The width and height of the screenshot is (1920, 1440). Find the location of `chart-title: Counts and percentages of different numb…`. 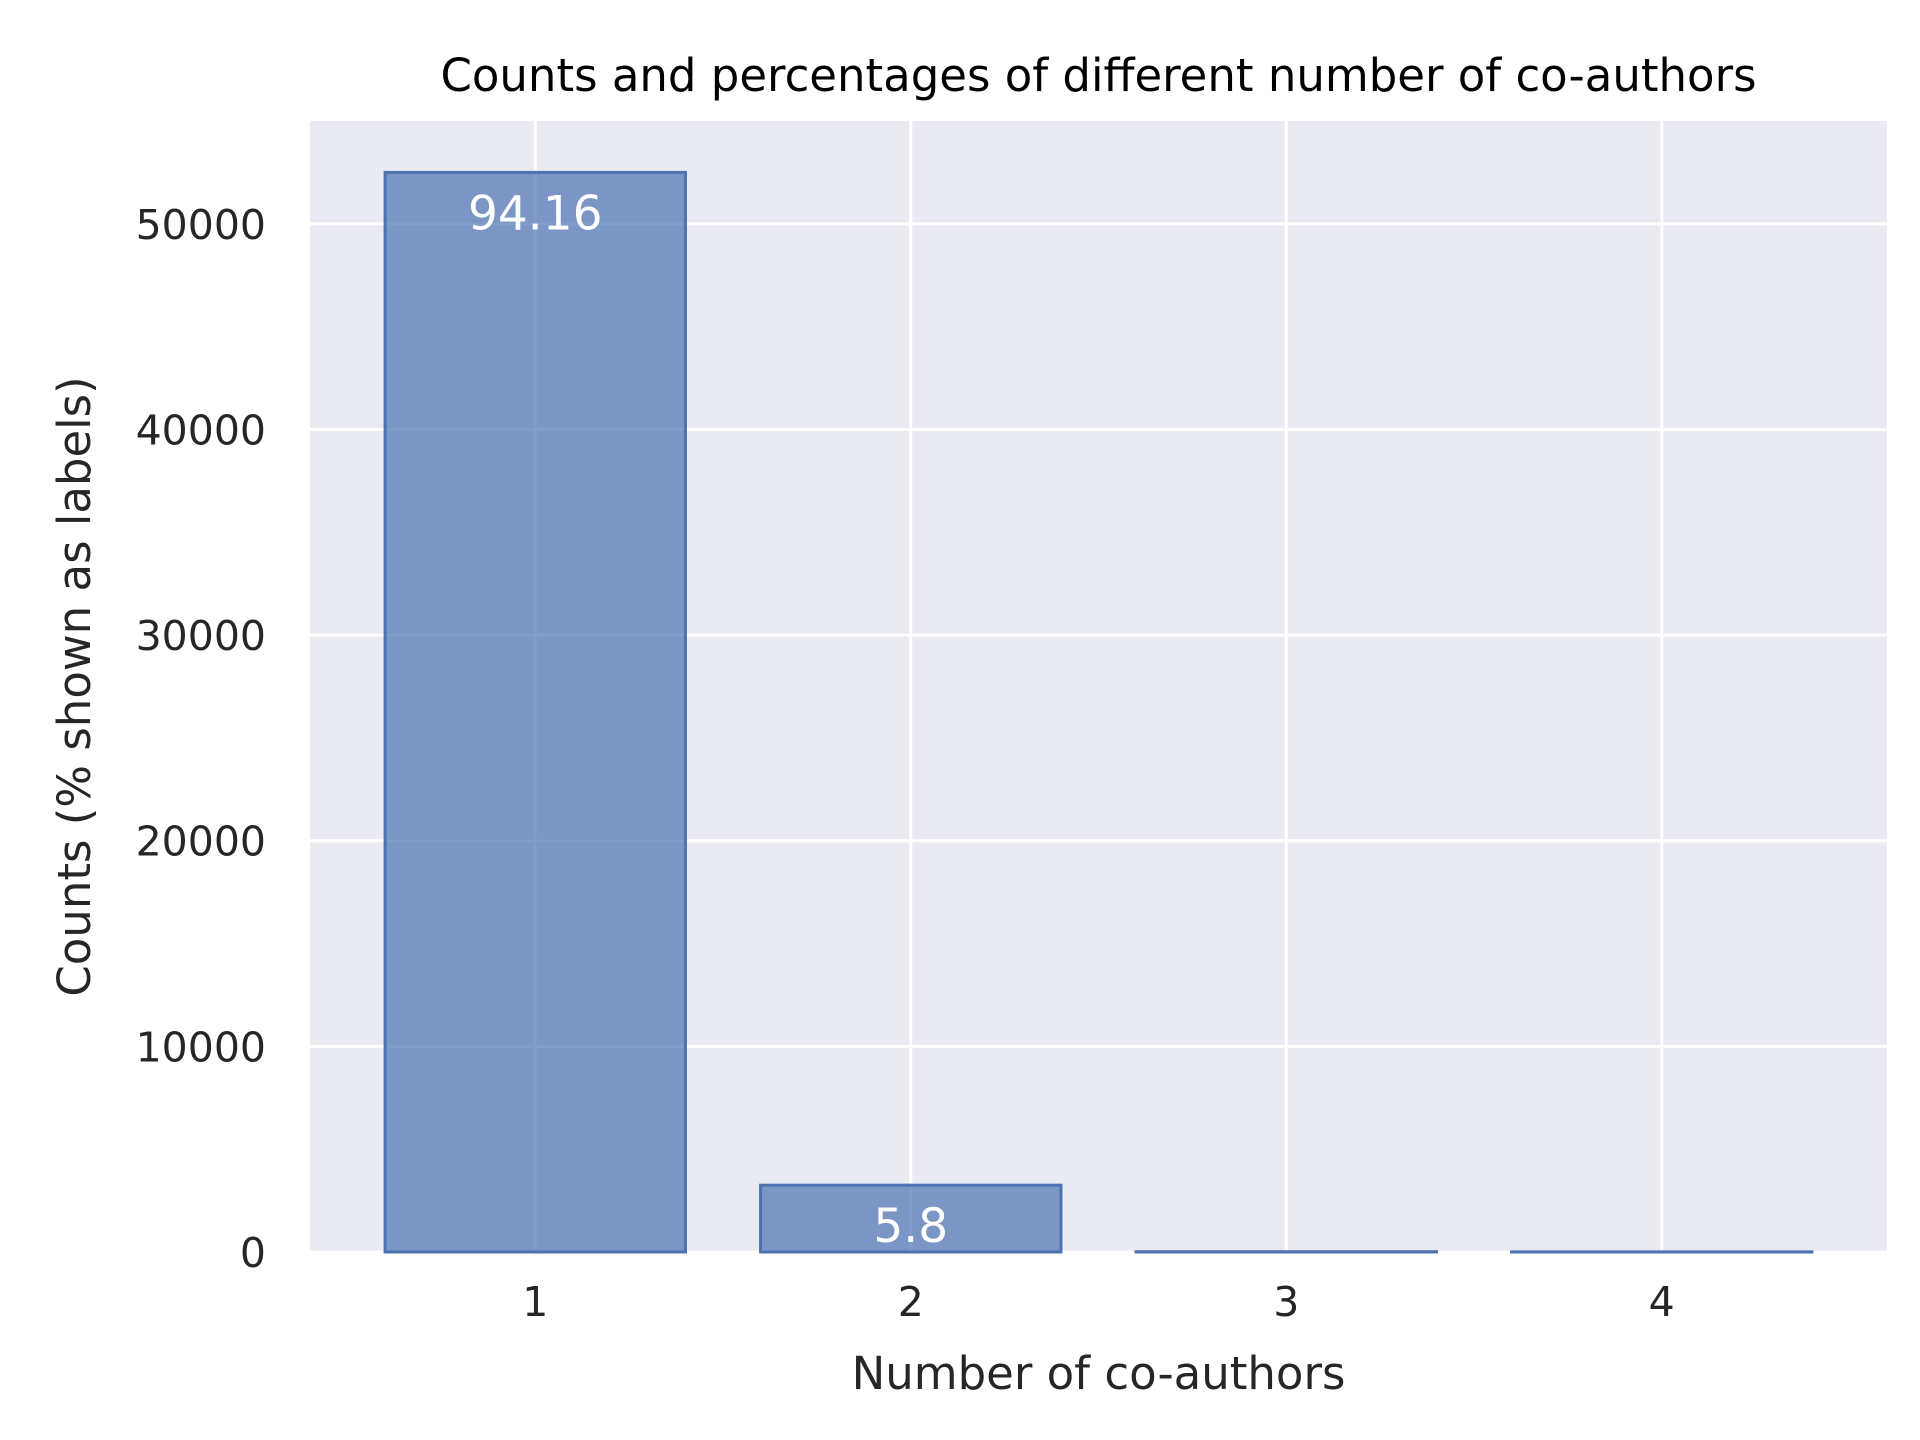

chart-title: Counts and percentages of different numb… is located at coordinates (1098, 75).